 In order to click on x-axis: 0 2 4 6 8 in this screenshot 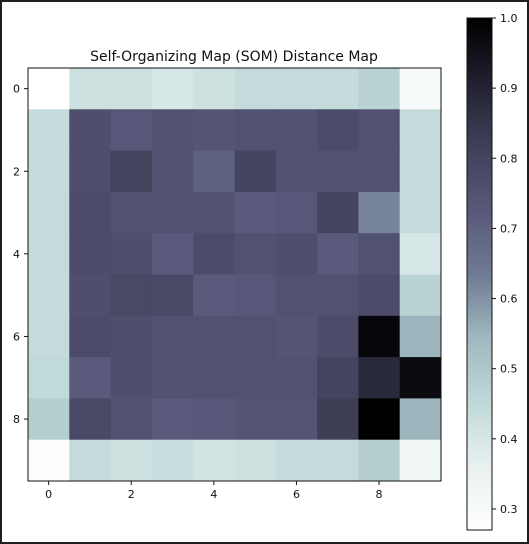, I will do `click(214, 491)`.